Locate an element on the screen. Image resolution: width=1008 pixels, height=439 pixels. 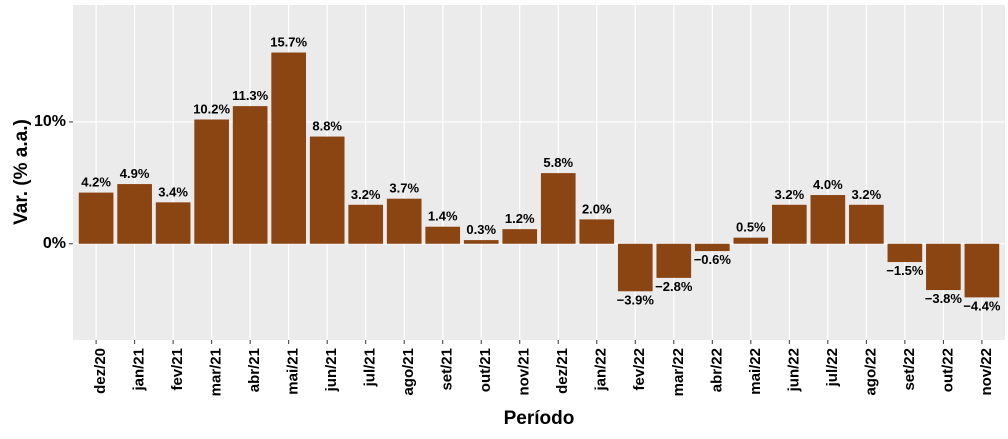
value-label: −0.6% is located at coordinates (713, 259).